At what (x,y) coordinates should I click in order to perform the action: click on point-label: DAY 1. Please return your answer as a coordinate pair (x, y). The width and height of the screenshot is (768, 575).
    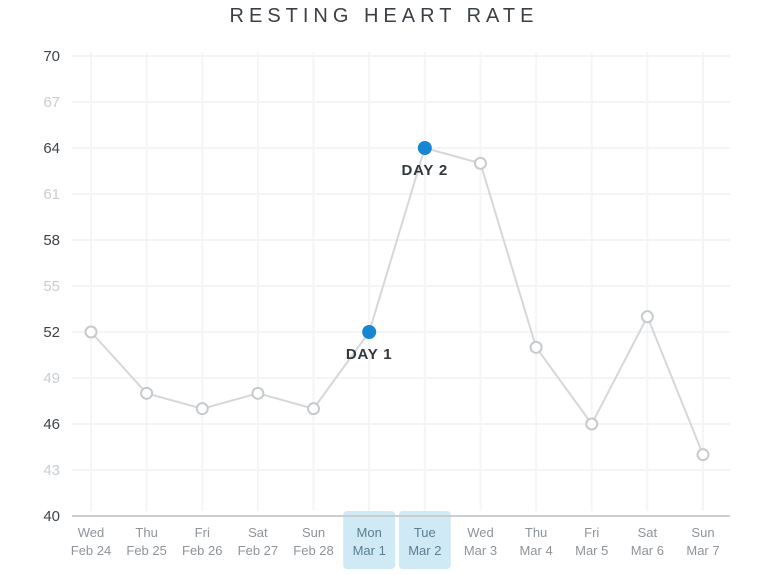
    Looking at the image, I should click on (369, 354).